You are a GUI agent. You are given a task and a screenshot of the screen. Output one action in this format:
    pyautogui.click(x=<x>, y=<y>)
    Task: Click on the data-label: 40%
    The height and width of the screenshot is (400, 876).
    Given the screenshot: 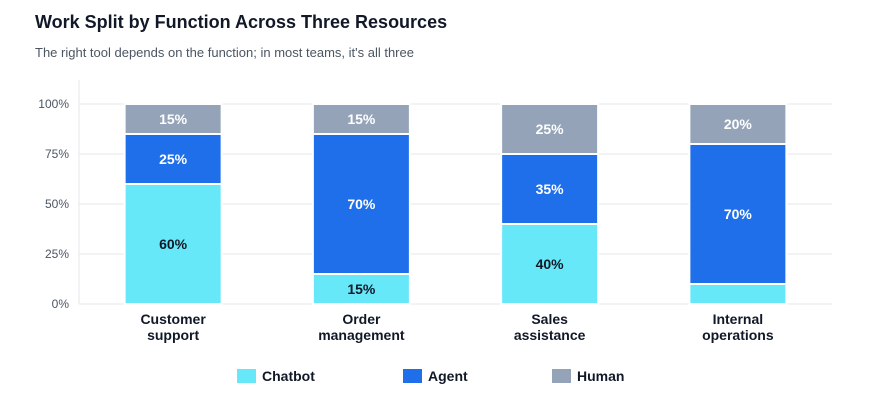 What is the action you would take?
    pyautogui.click(x=550, y=264)
    